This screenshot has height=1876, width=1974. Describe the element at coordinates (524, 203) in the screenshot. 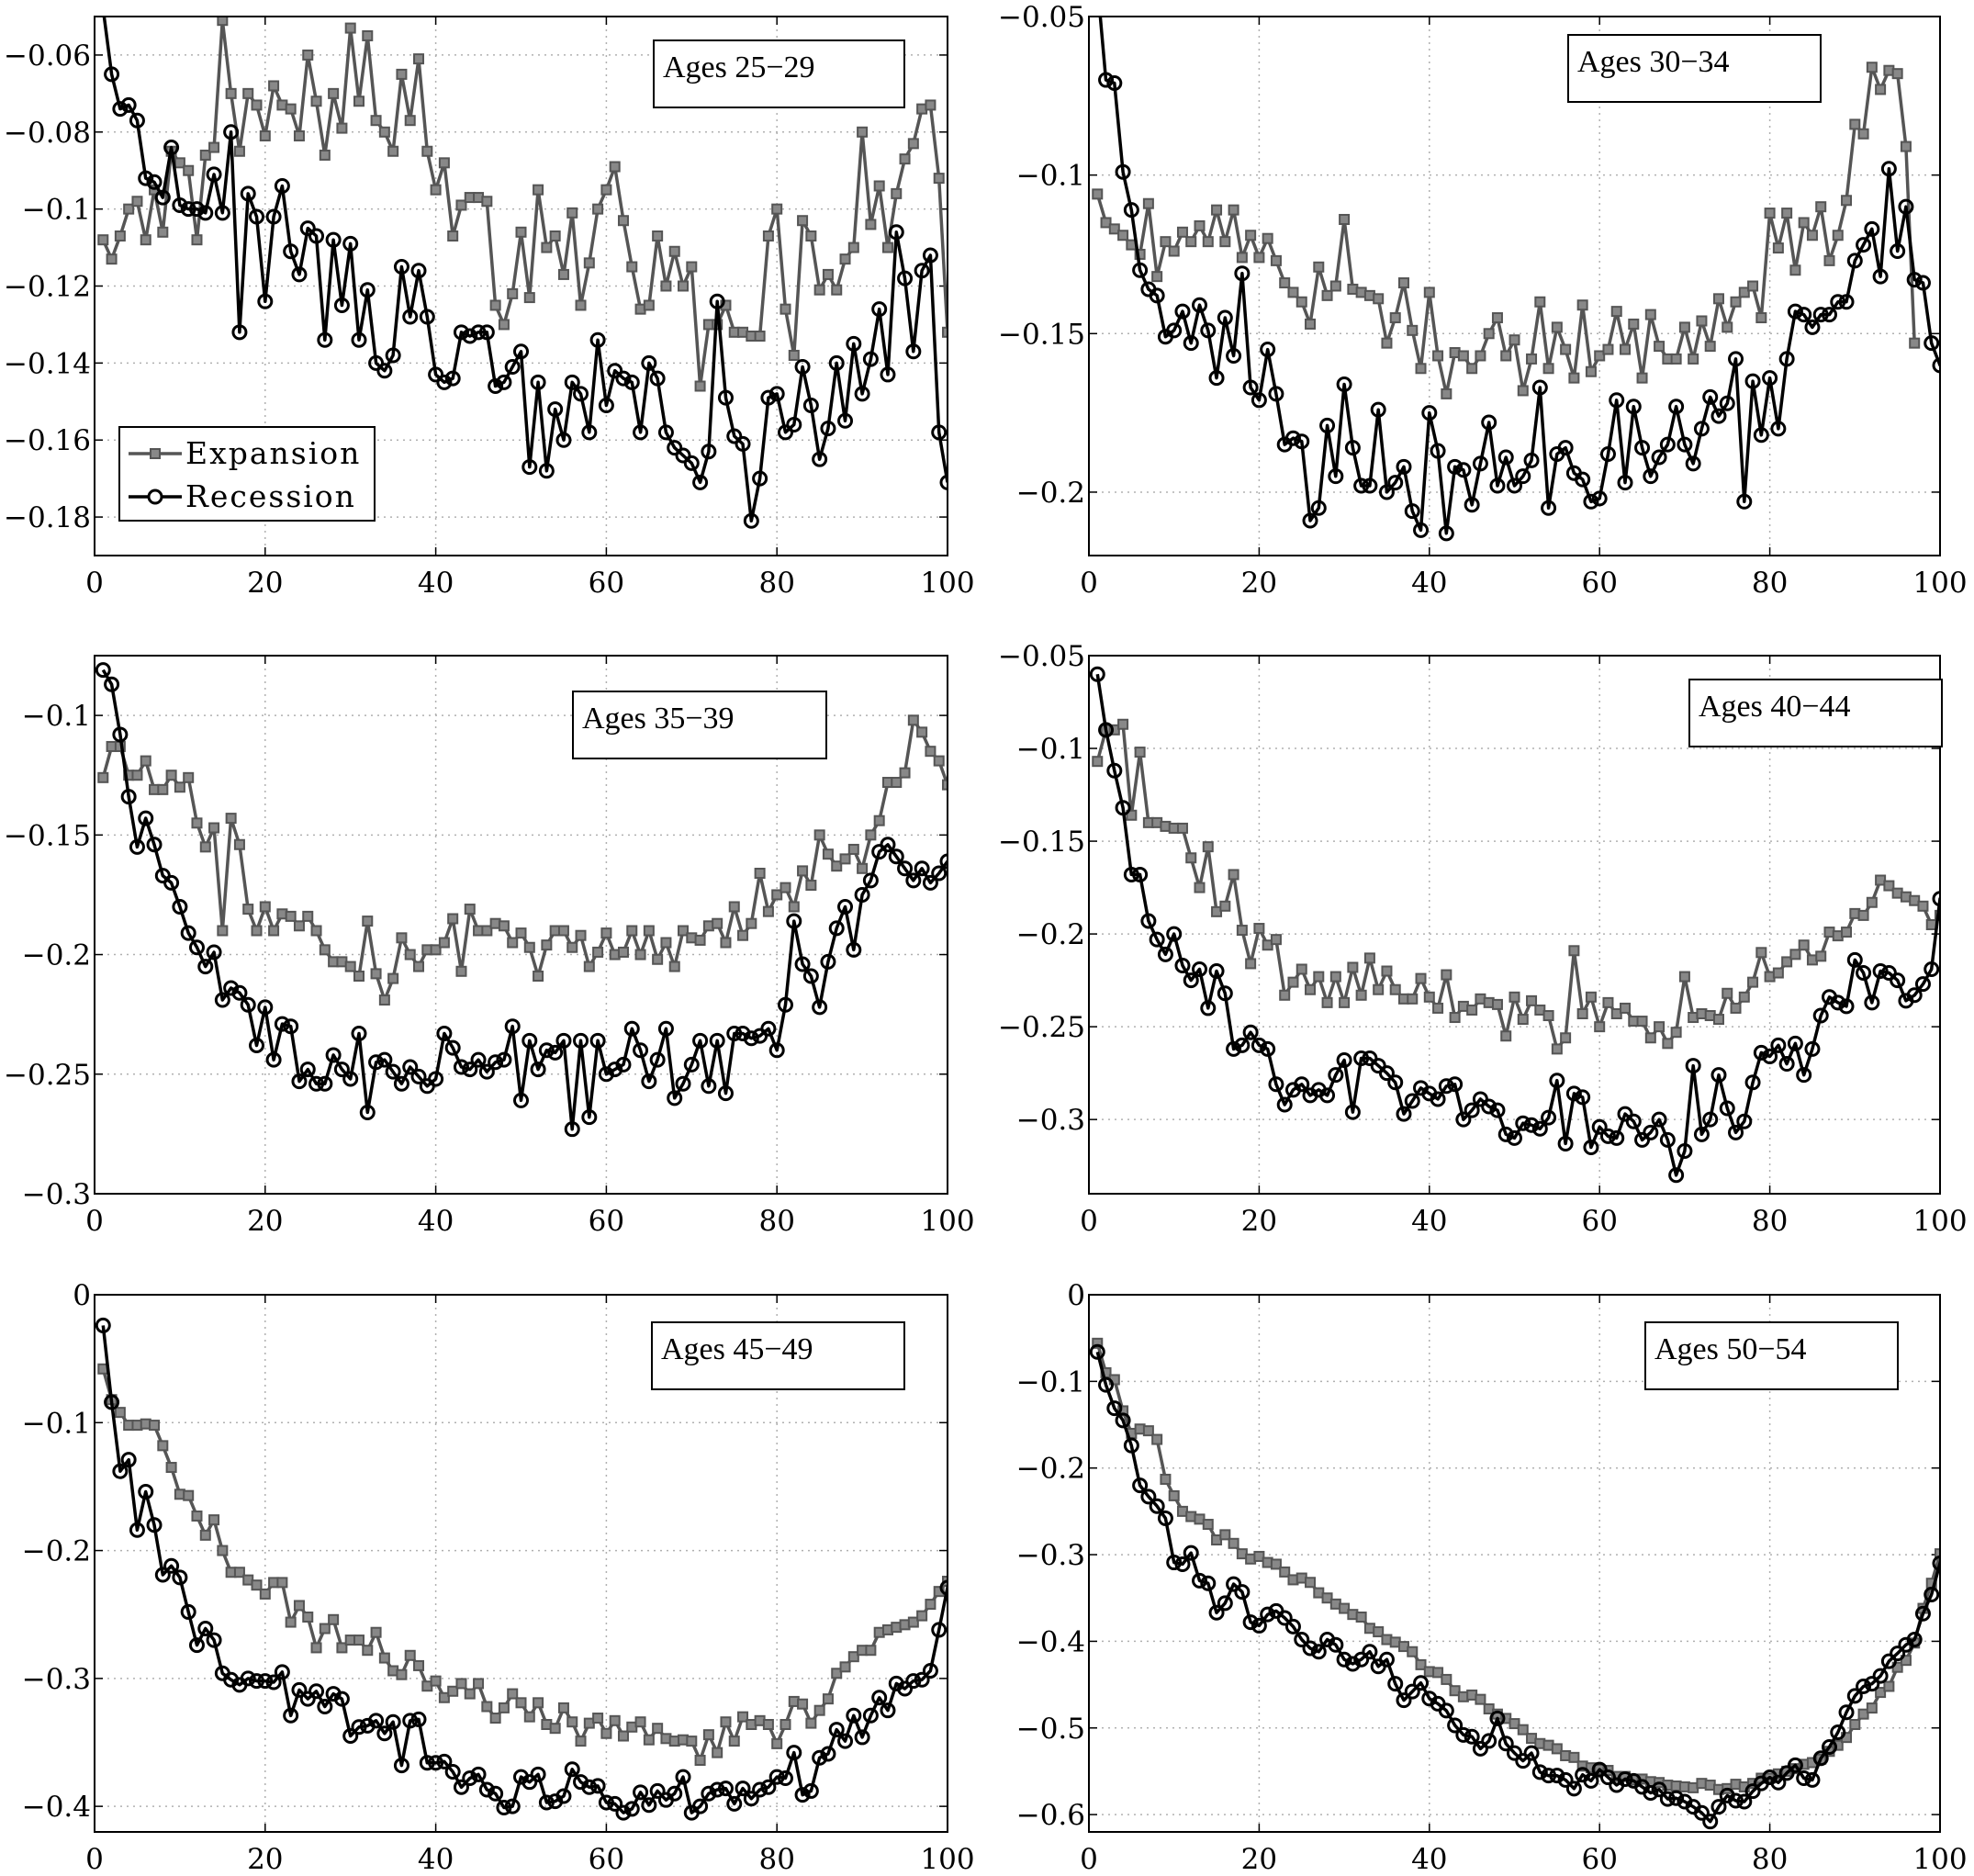

I see `expansion-line` at that location.